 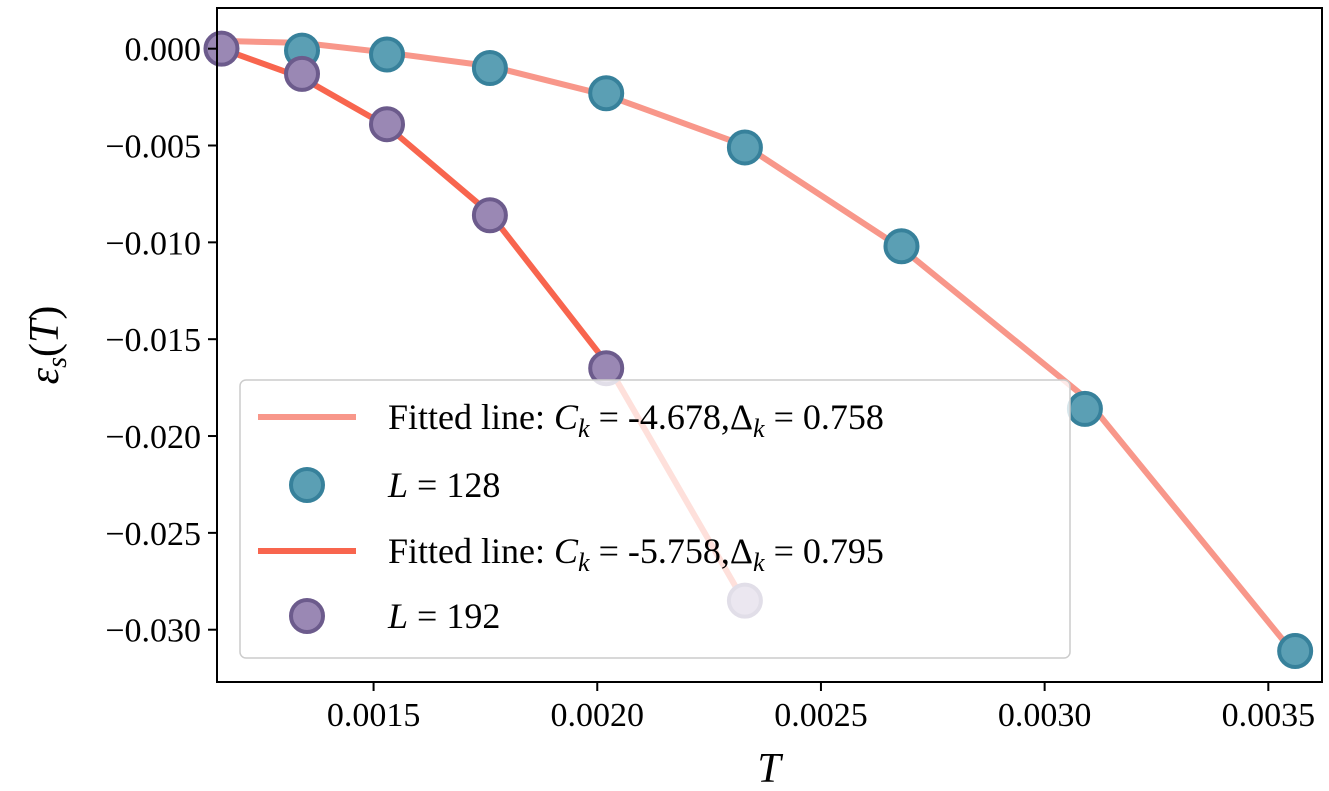 I want to click on x-axis: 0.0015 0.0020 0.0025 0.0030 0.0035, so click(x=821, y=708).